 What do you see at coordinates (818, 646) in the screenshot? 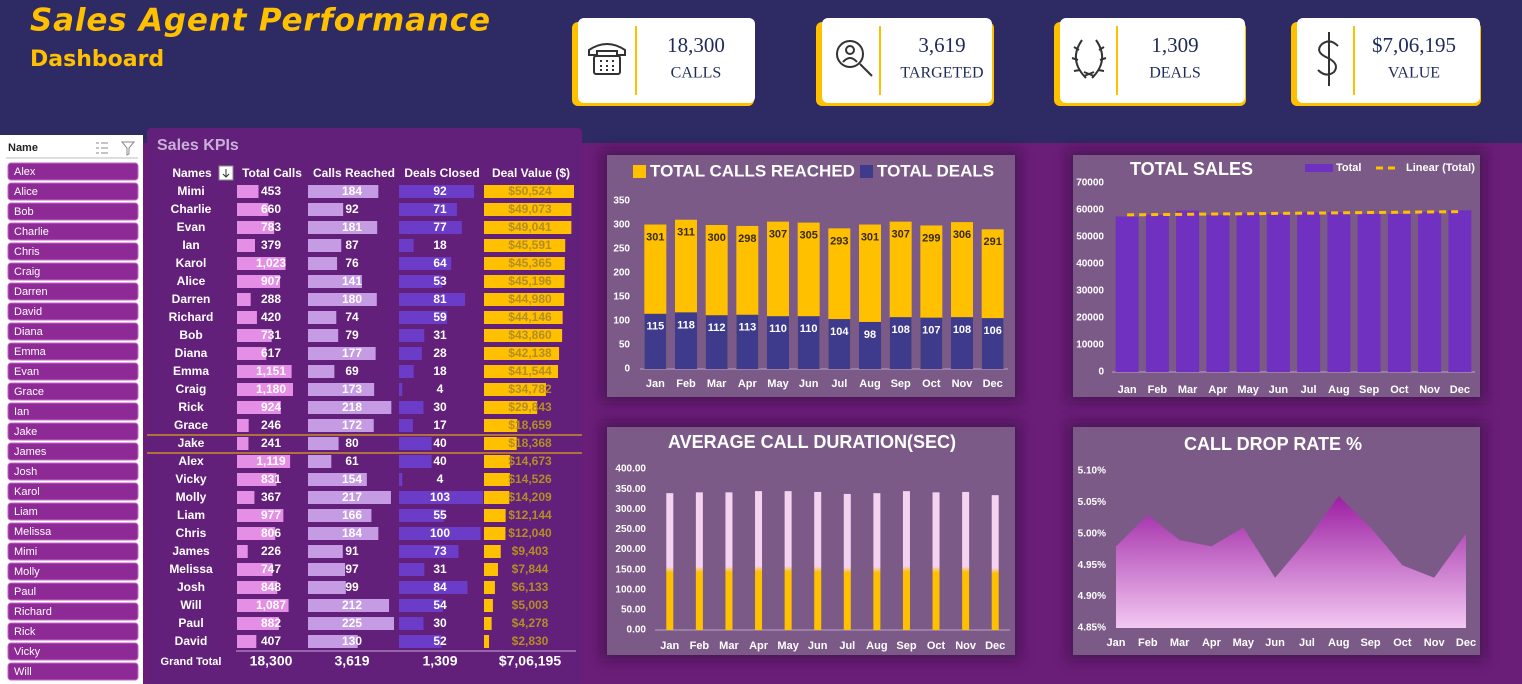
I see `x-tick-label: Jun` at bounding box center [818, 646].